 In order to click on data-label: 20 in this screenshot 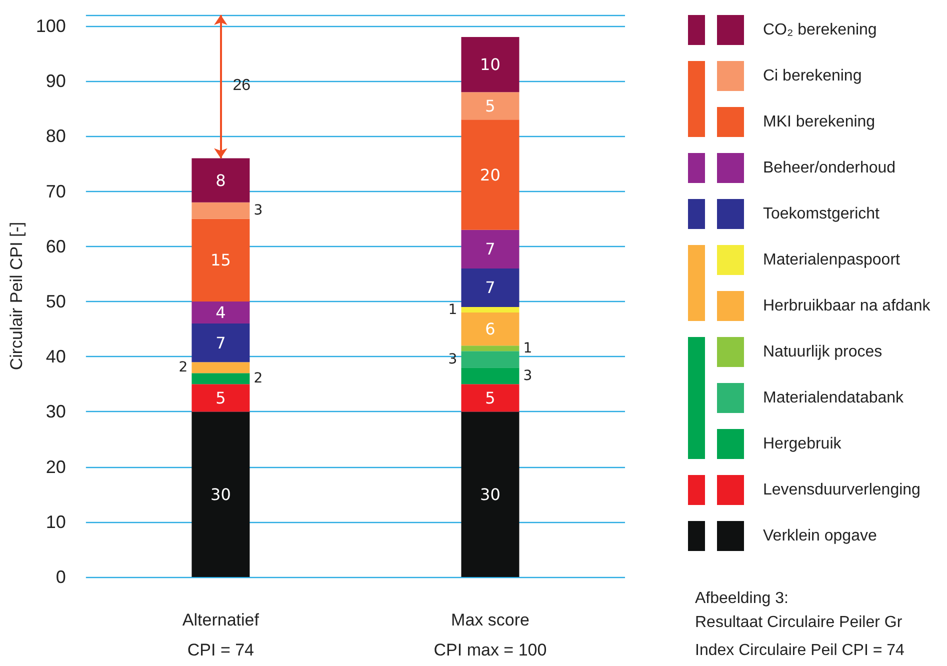, I will do `click(490, 174)`.